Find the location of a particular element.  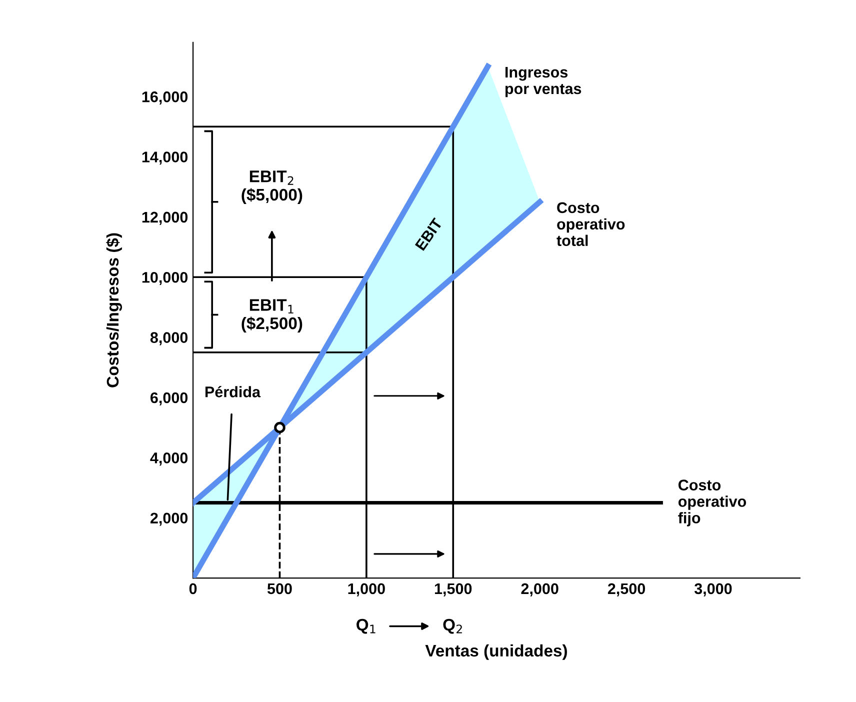

series-label: Costo operativo fijo is located at coordinates (712, 503).